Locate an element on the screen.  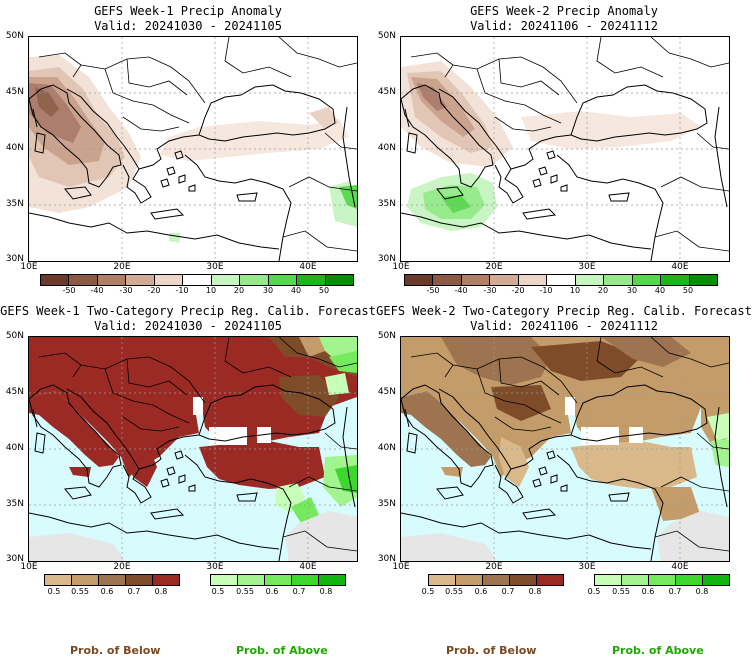
map-week1-probability is located at coordinates (193, 449).